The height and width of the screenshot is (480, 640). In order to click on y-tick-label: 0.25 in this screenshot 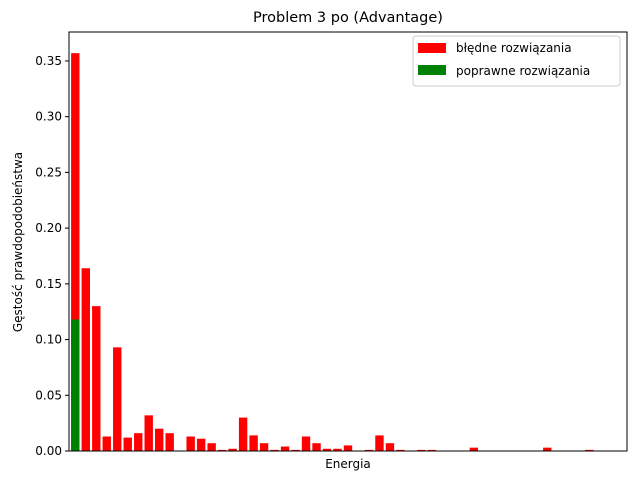, I will do `click(48, 172)`.